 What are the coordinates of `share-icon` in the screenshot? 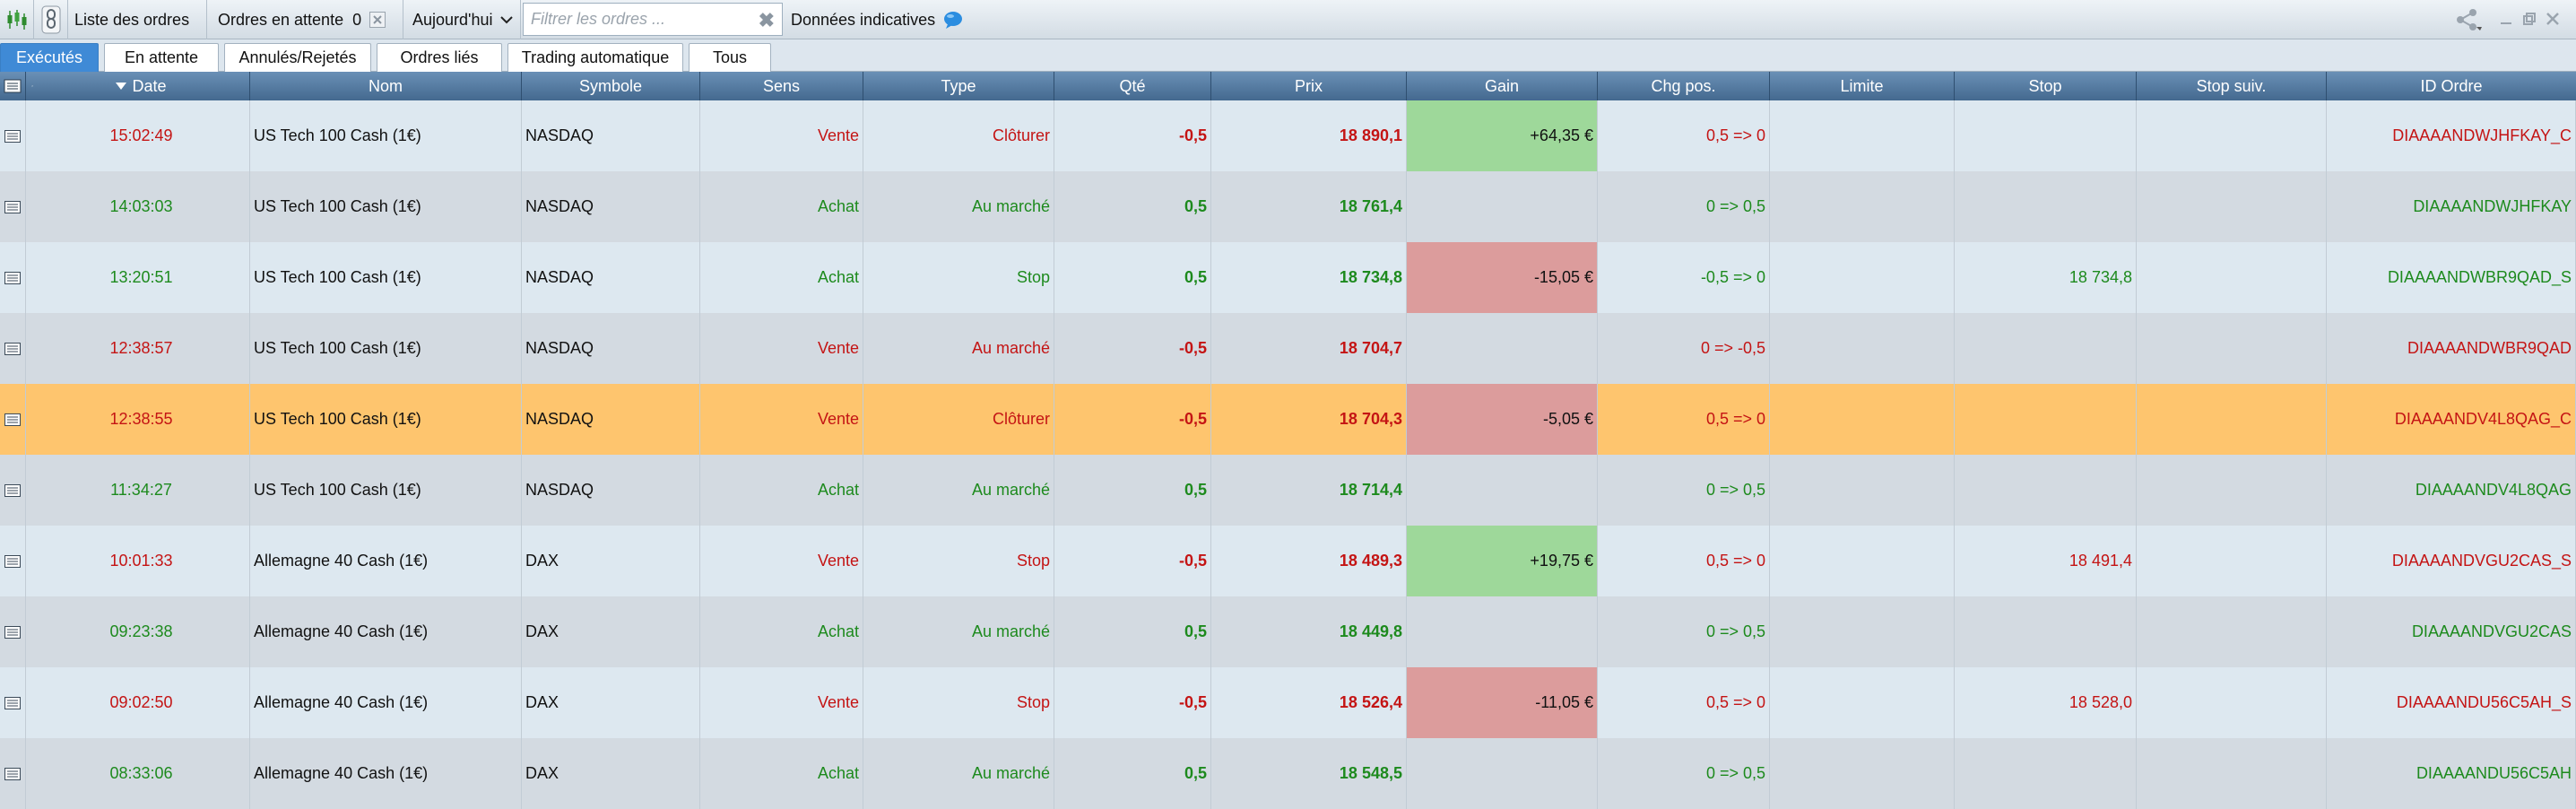 It's located at (2468, 19).